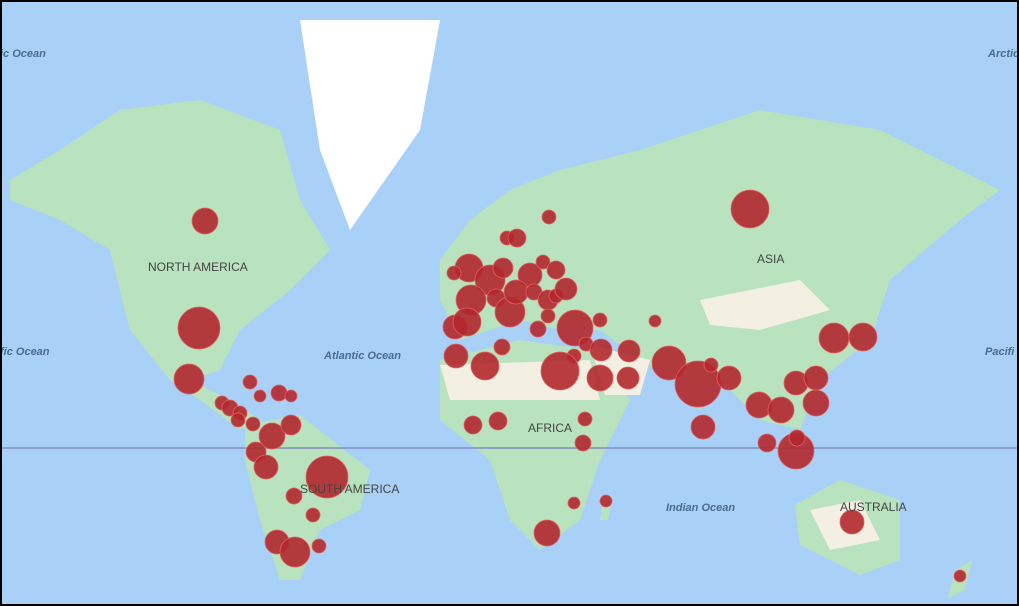 The width and height of the screenshot is (1019, 606). Describe the element at coordinates (770, 259) in the screenshot. I see `continent-label: ASIA` at that location.